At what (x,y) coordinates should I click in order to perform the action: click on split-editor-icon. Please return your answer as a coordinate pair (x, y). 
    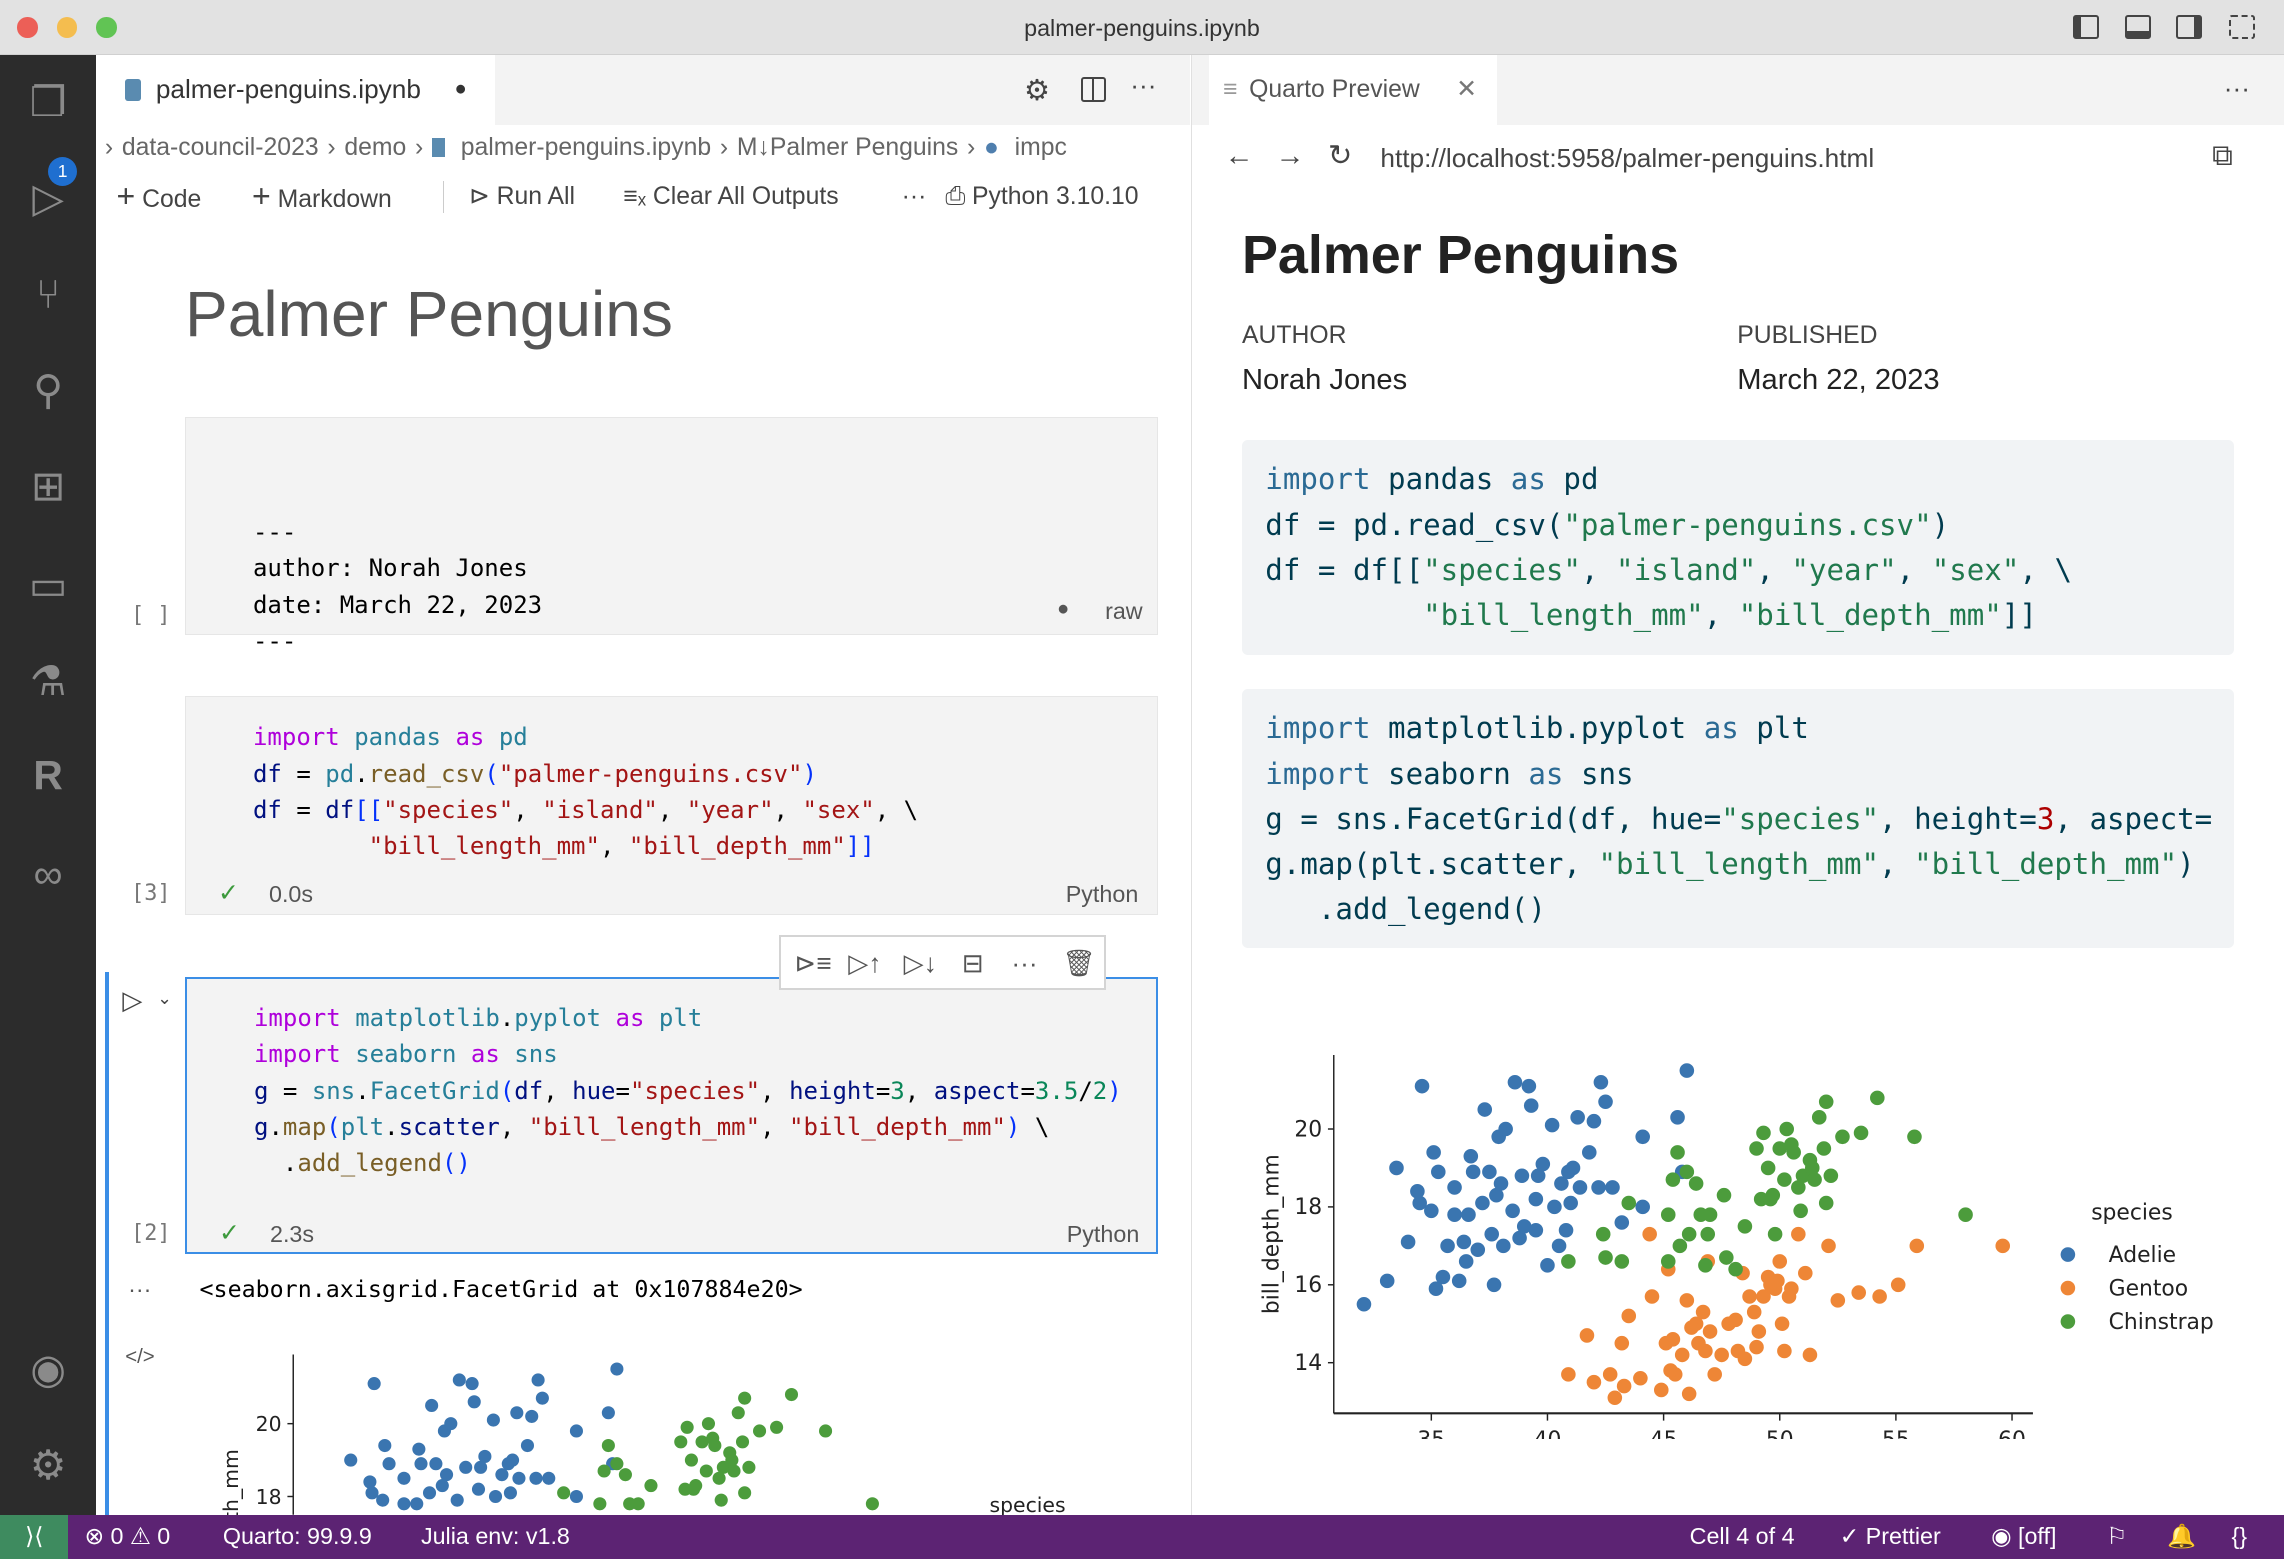
    Looking at the image, I should click on (1093, 89).